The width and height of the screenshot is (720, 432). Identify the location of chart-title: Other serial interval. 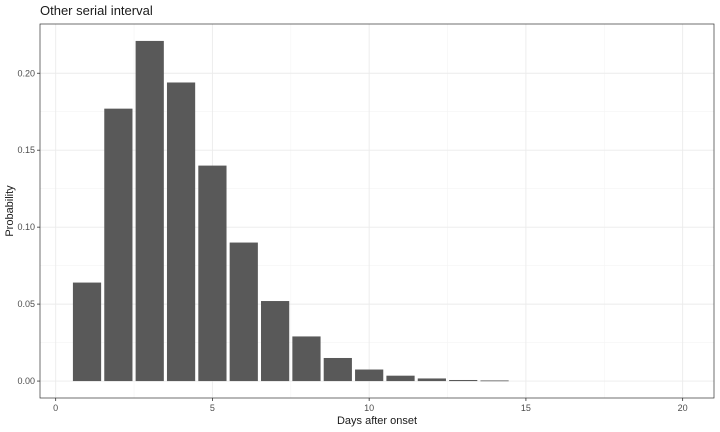
(96, 10).